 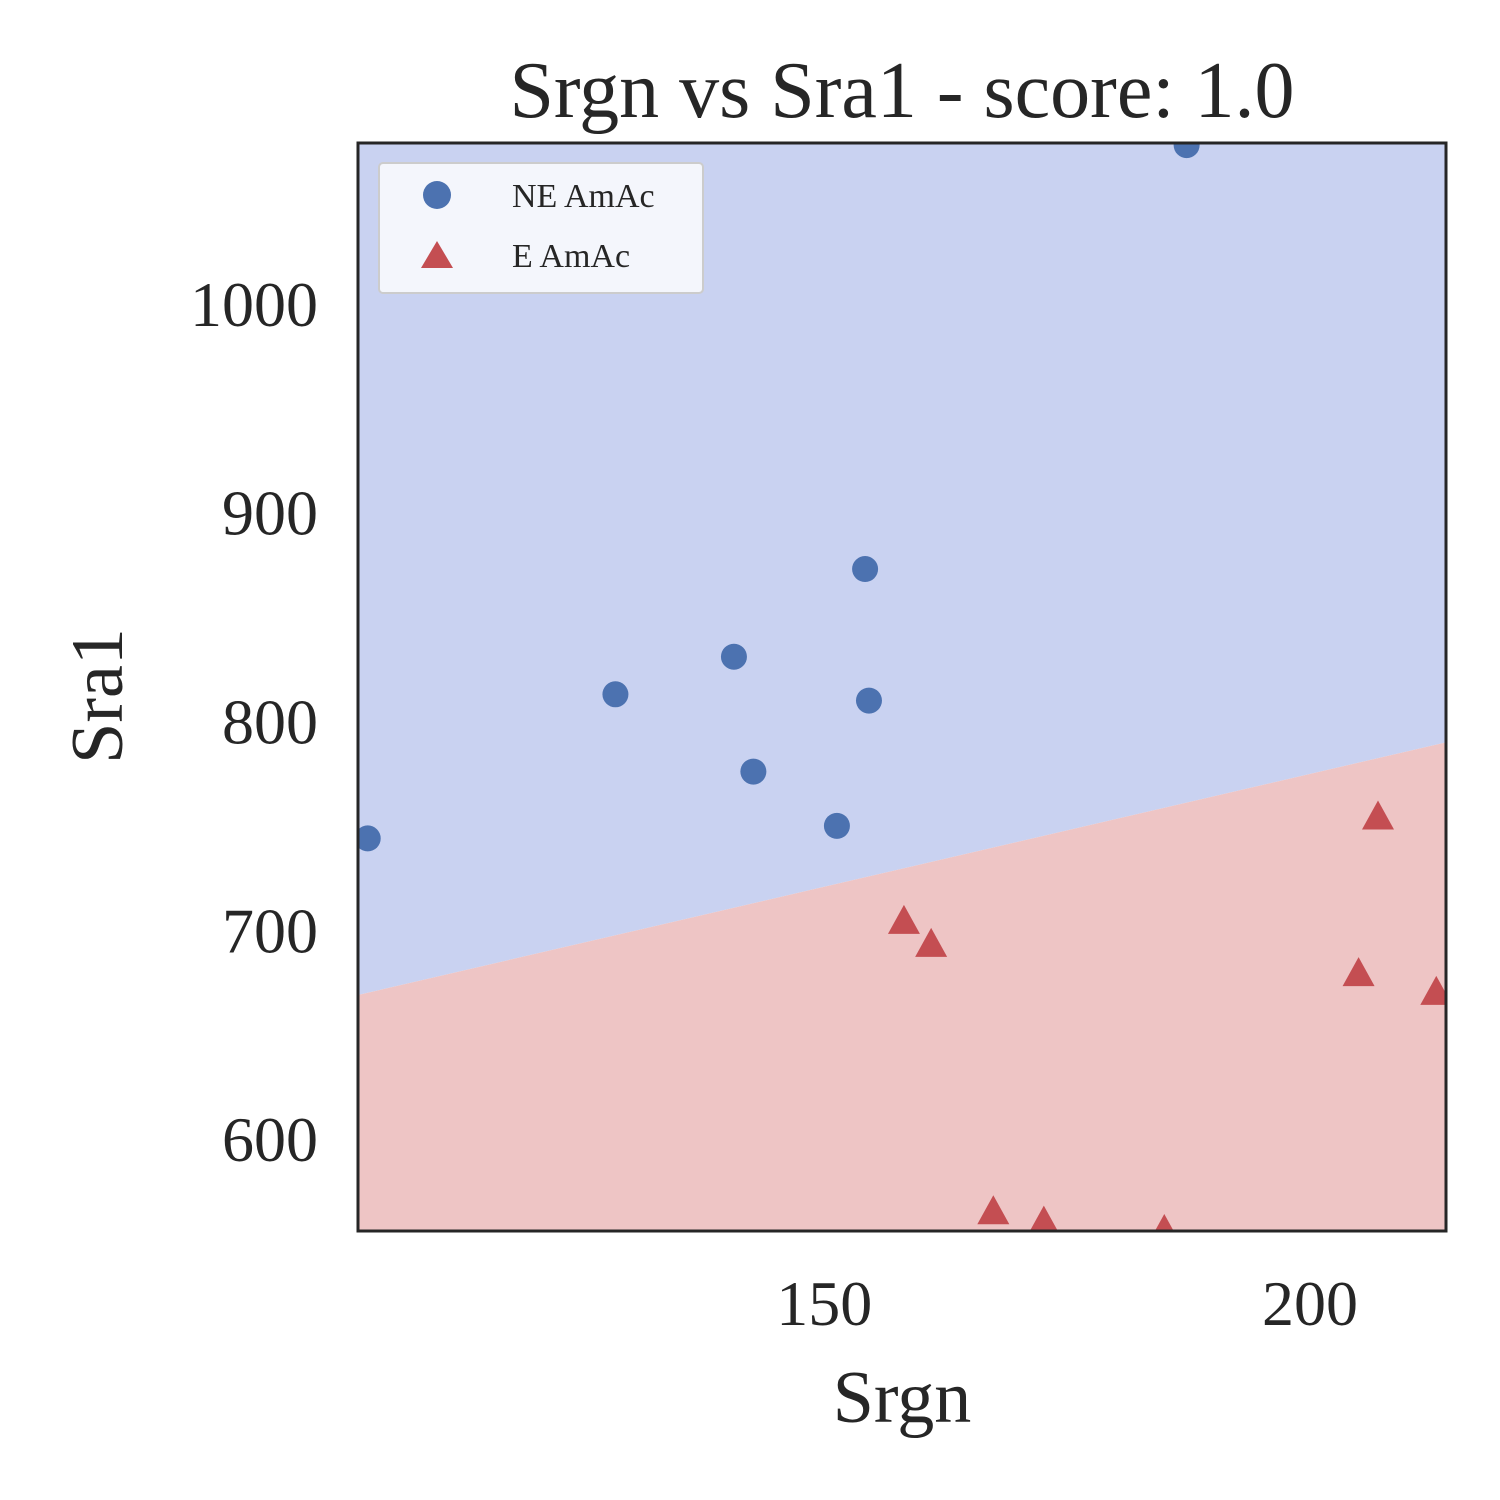 What do you see at coordinates (902, 1398) in the screenshot?
I see `x-axis-label: Srgn` at bounding box center [902, 1398].